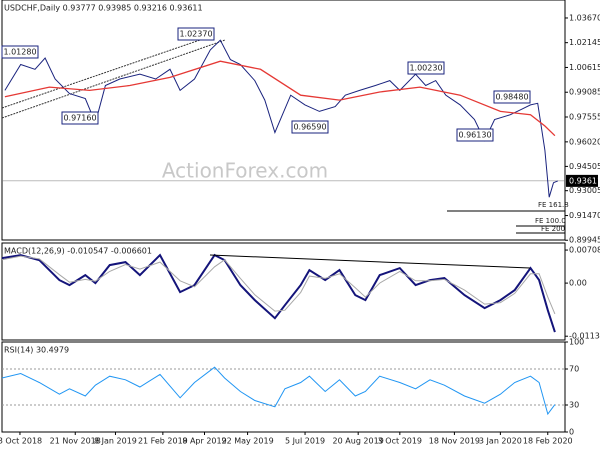 This screenshot has height=450, width=600. Describe the element at coordinates (584, 17) in the screenshot. I see `y-tick-label: 1.03670` at that location.